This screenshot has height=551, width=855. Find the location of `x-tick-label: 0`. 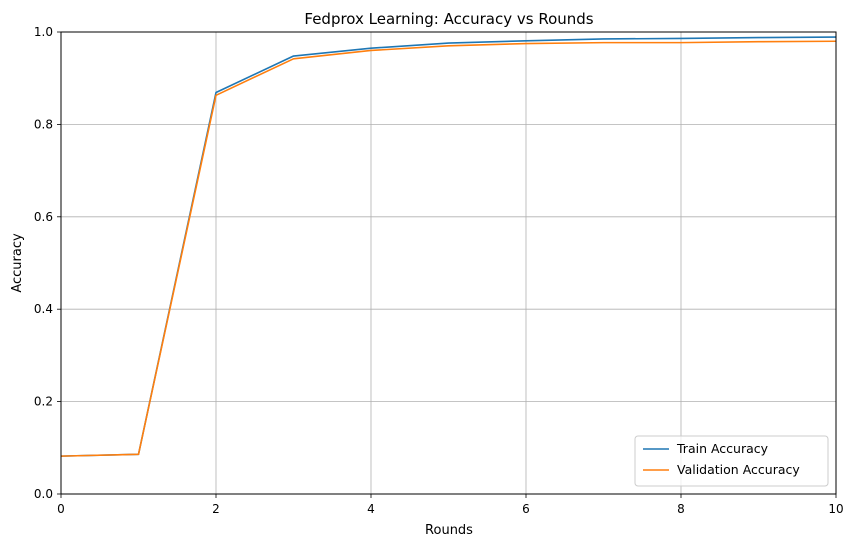

x-tick-label: 0 is located at coordinates (61, 509).